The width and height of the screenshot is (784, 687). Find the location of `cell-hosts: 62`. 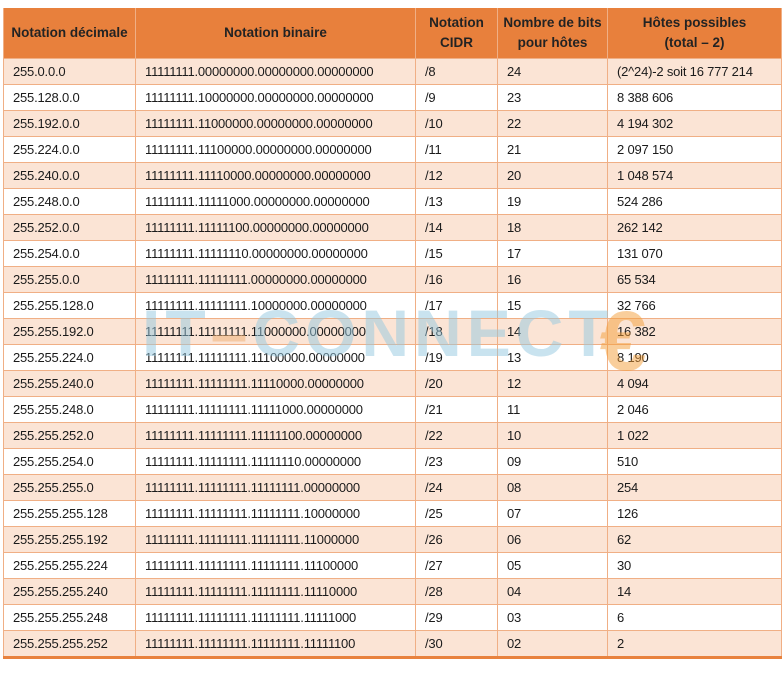

cell-hosts: 62 is located at coordinates (694, 539).